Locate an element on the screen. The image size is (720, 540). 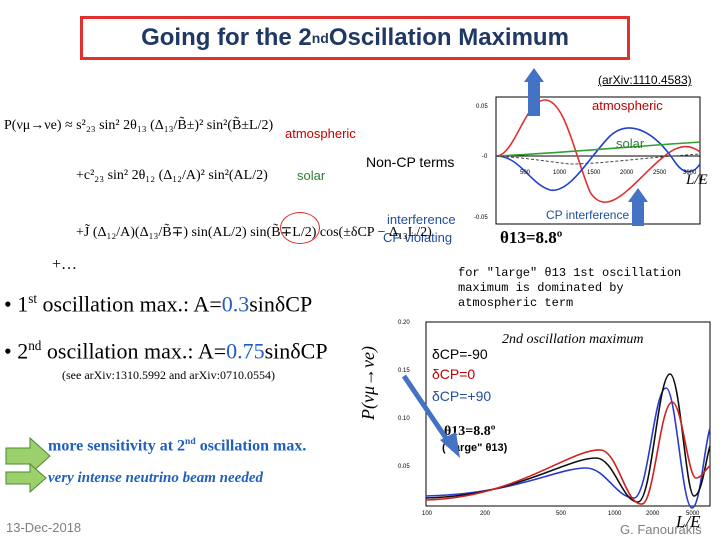
lower-xtick: 200 is located at coordinates (485, 514).